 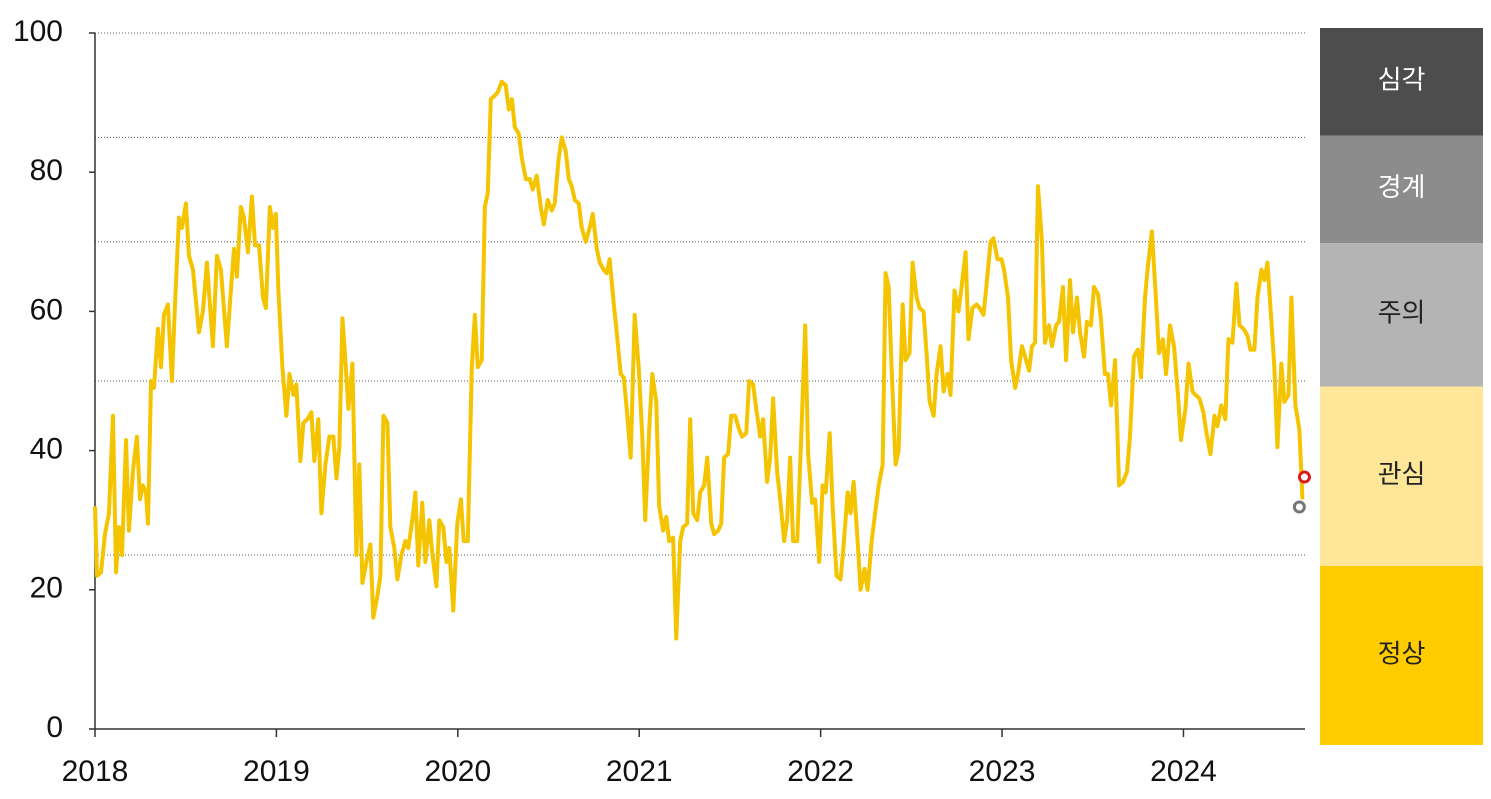 I want to click on band-label: 경계, so click(x=1402, y=187).